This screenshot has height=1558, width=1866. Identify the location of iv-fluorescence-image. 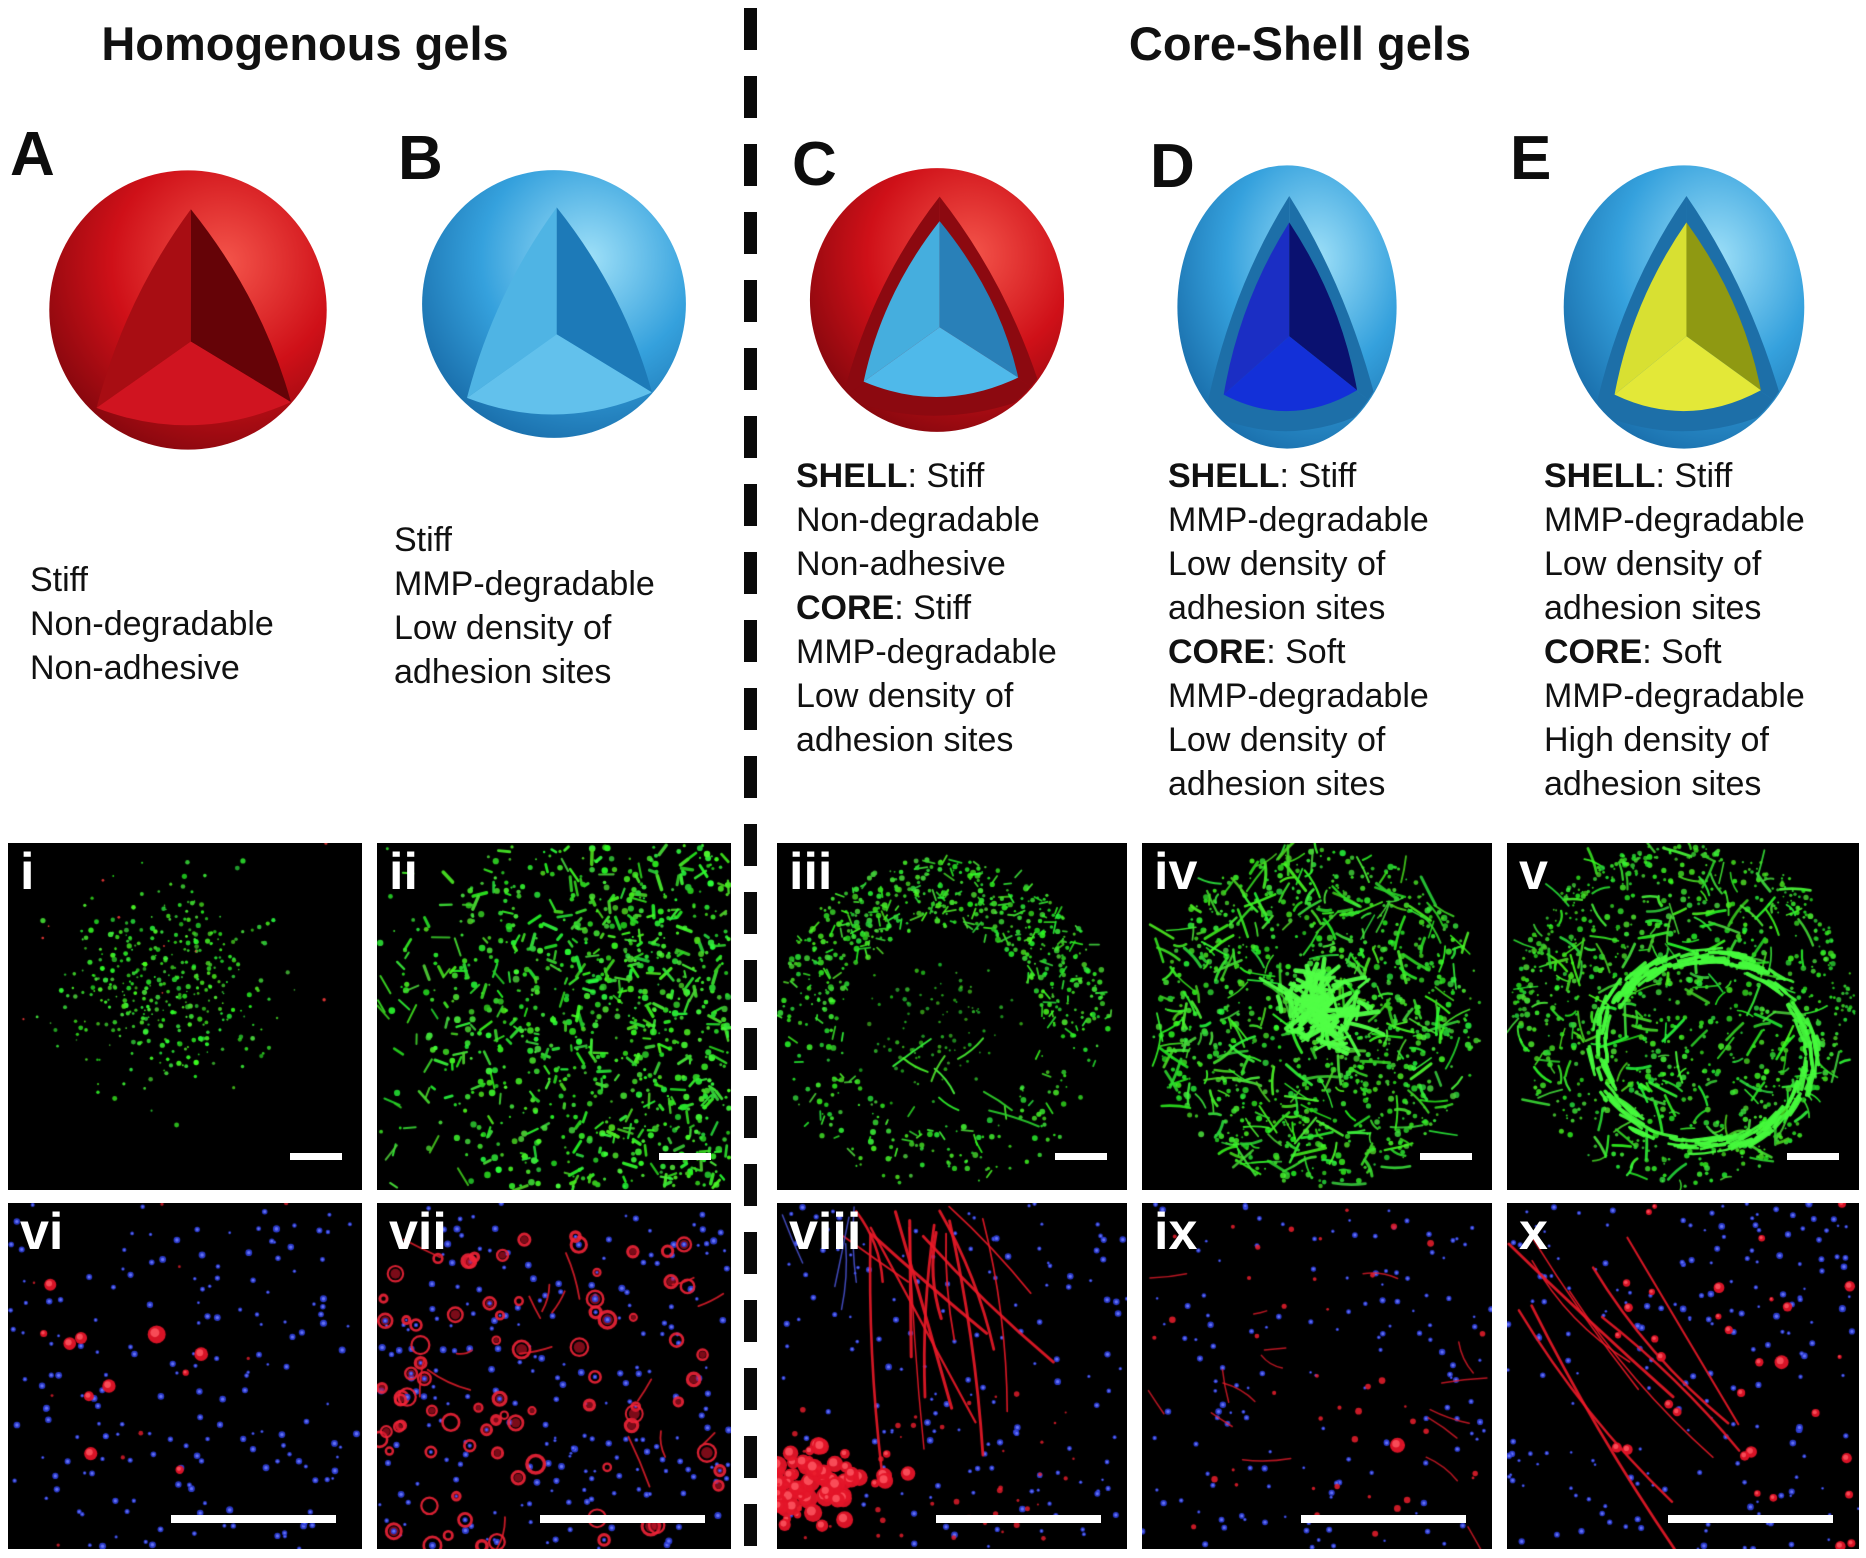
(1317, 1016).